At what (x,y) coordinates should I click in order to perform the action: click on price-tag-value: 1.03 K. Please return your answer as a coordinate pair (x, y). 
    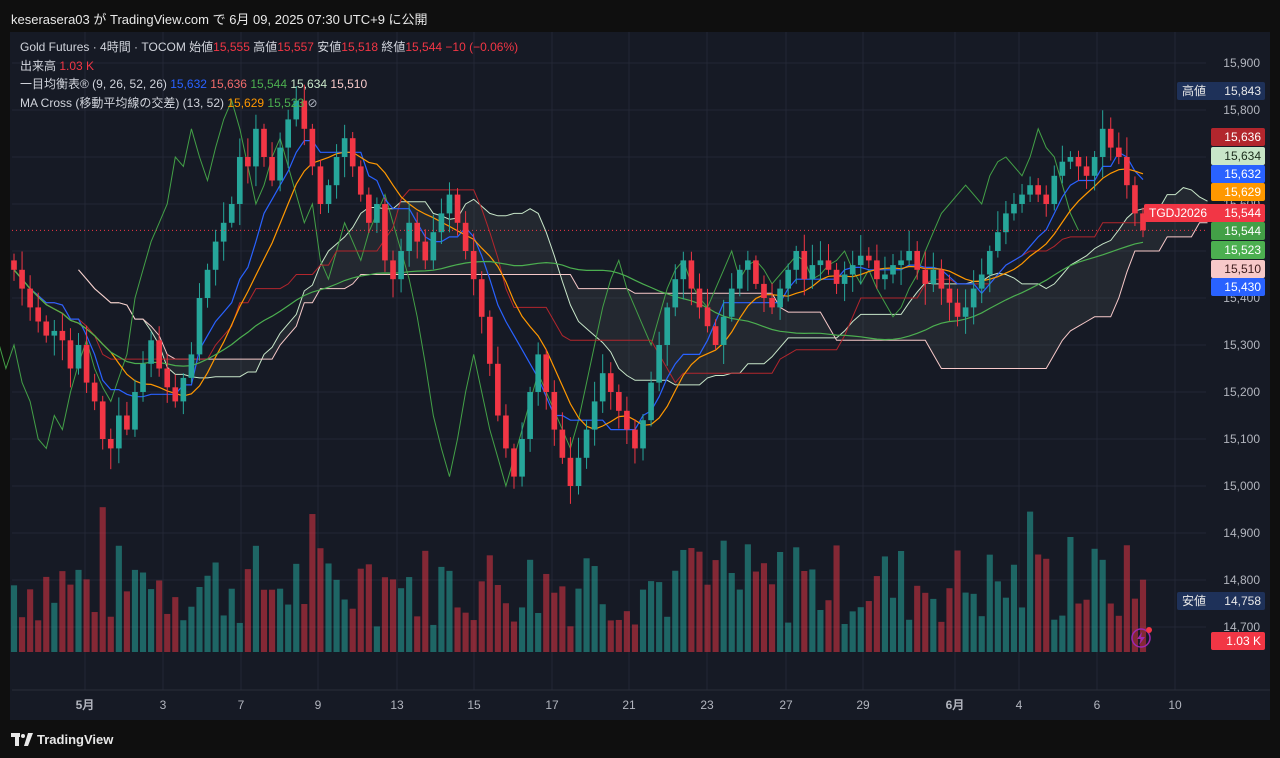
    Looking at the image, I should click on (1243, 641).